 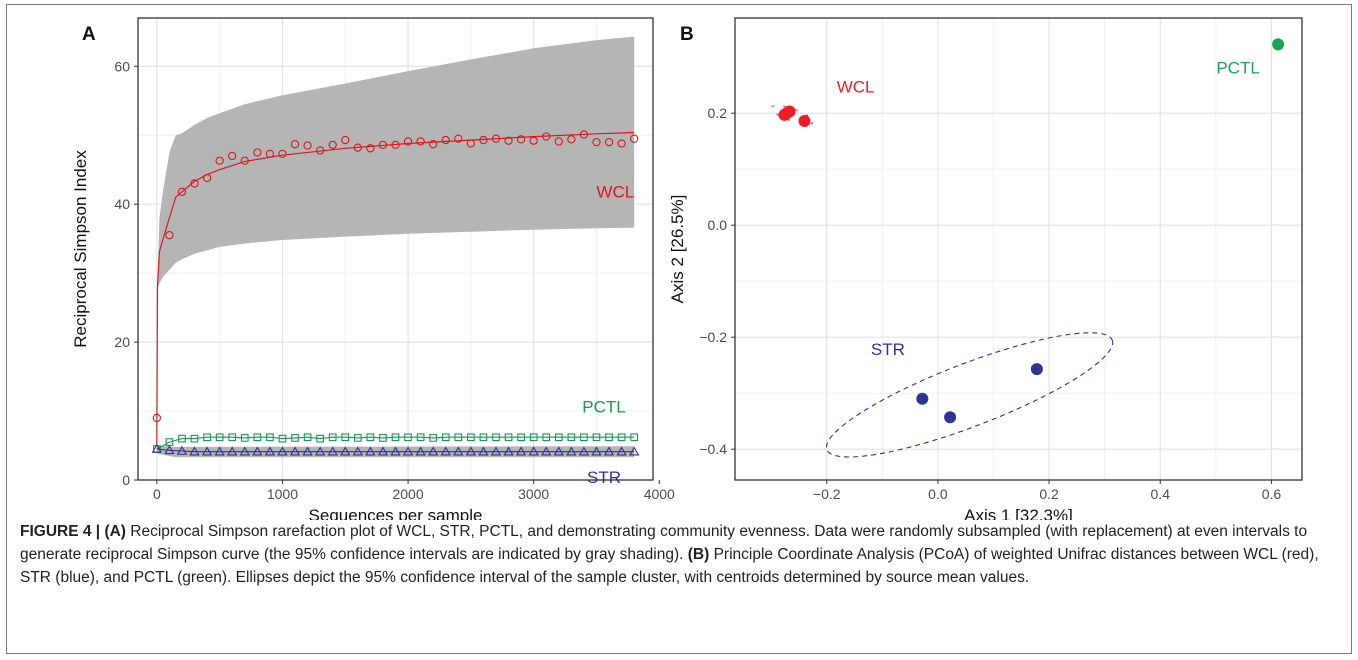 I want to click on pctl-label: PCTL, so click(x=1237, y=67).